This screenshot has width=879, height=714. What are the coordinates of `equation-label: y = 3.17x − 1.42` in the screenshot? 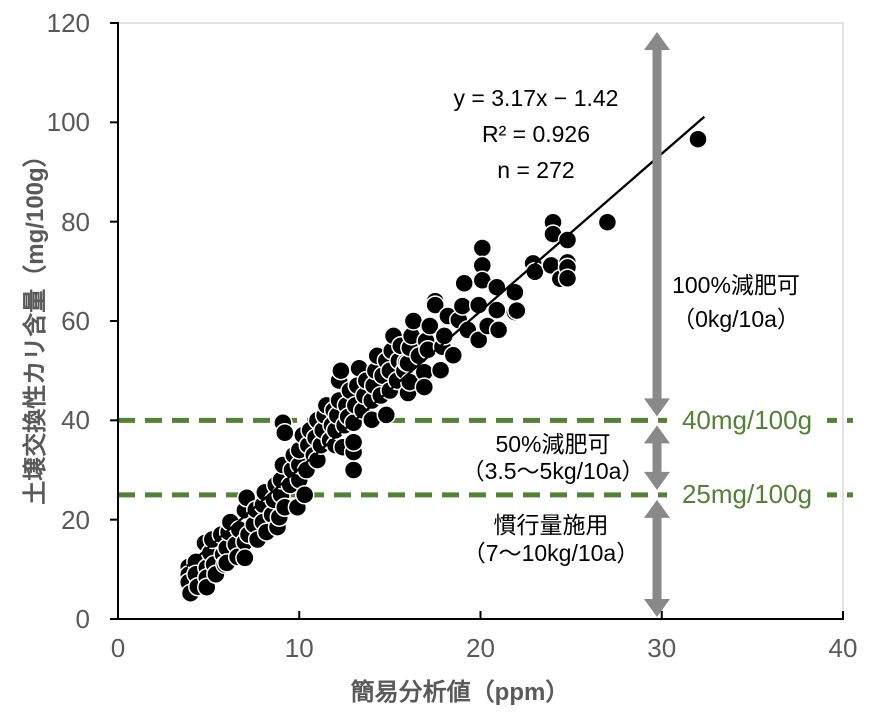 It's located at (536, 98).